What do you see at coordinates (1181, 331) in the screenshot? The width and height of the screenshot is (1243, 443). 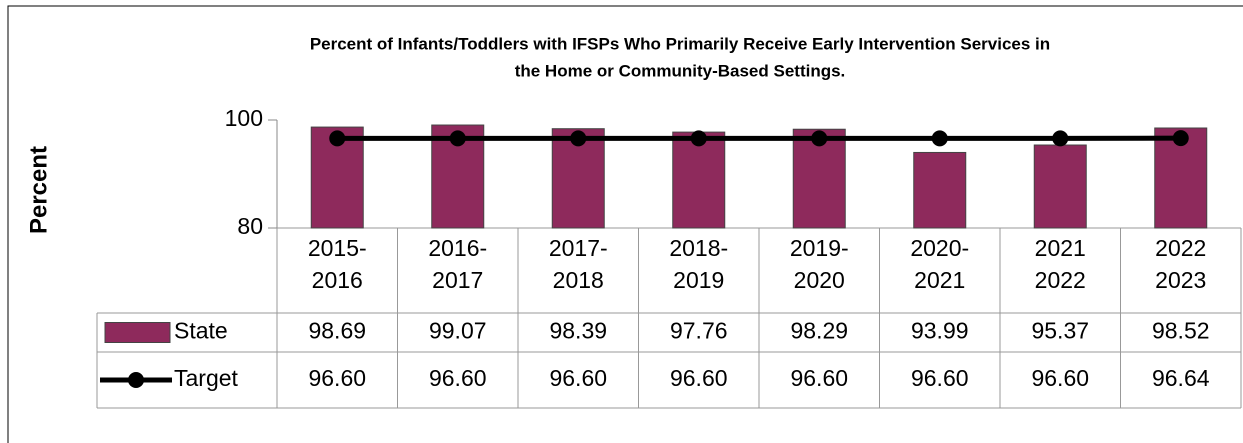 I see `table-value: 98.52` at bounding box center [1181, 331].